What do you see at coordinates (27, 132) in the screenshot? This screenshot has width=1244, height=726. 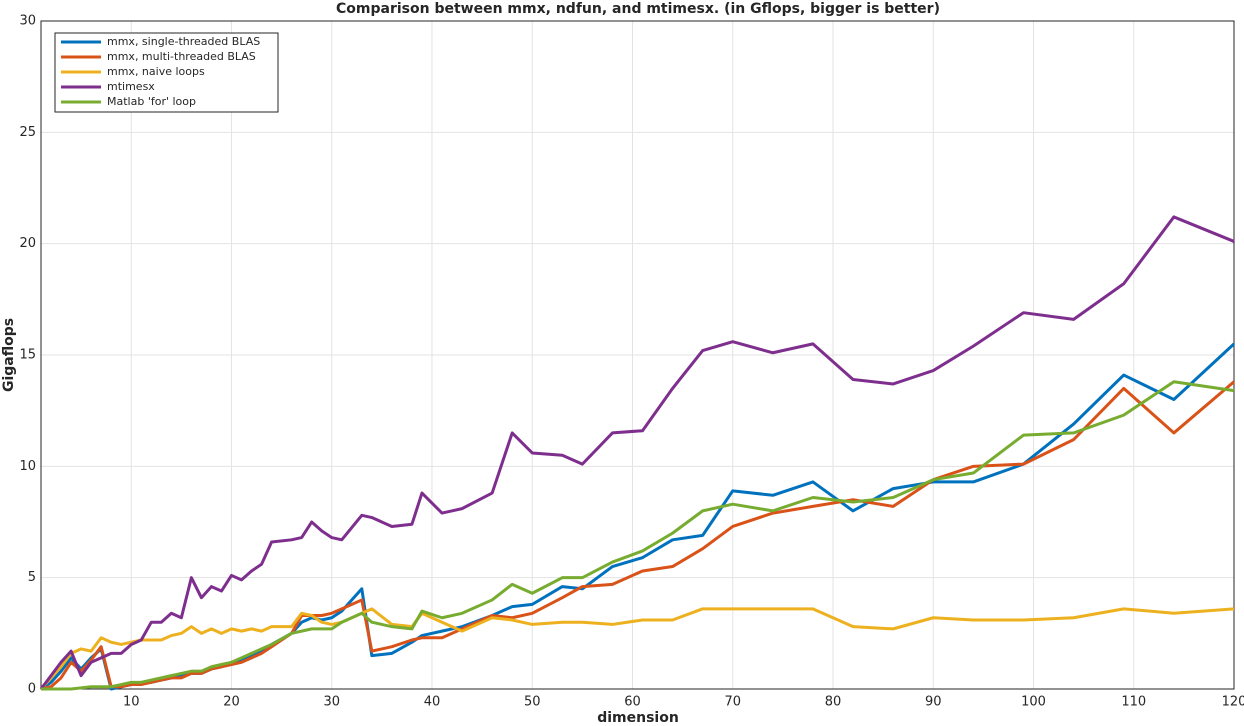 I see `y-tick-label: 25` at bounding box center [27, 132].